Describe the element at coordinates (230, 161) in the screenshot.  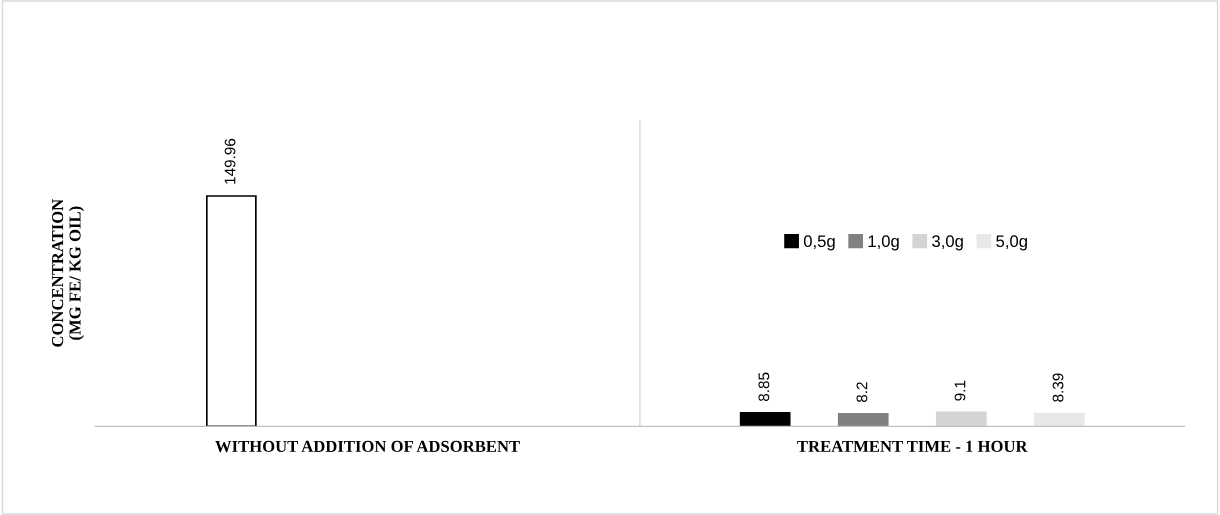
I see `data-label: 149.96` at that location.